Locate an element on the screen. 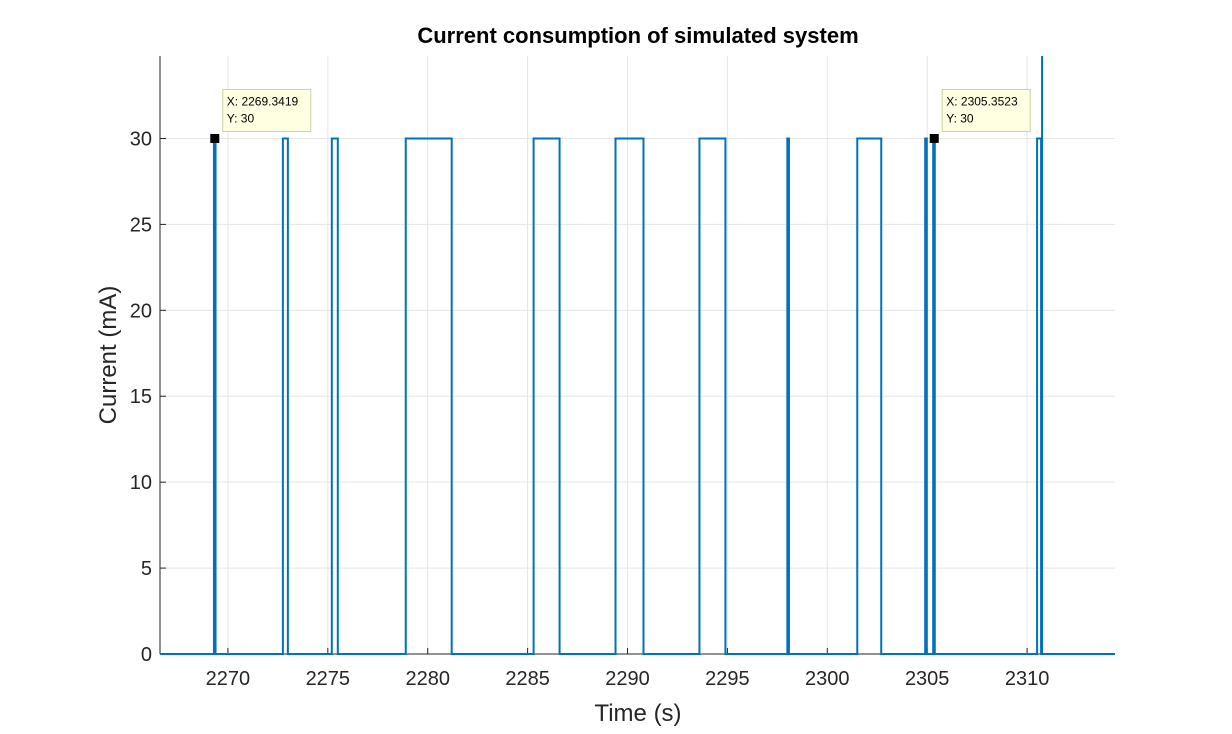 The width and height of the screenshot is (1232, 734). x-tick-label: 2305 is located at coordinates (927, 679).